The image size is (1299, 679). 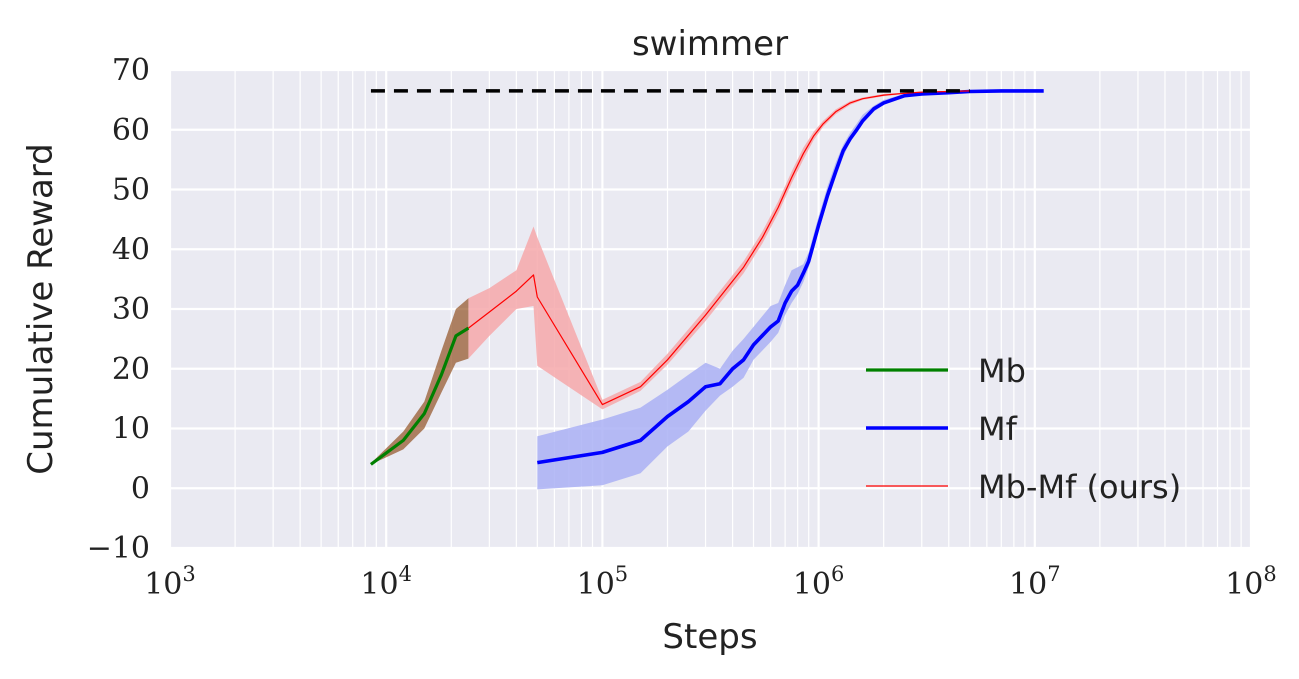 I want to click on x-tick-labels: 10³ 10⁴ 10⁵ 10⁶ 10⁷ 10⁸, so click(x=710, y=582).